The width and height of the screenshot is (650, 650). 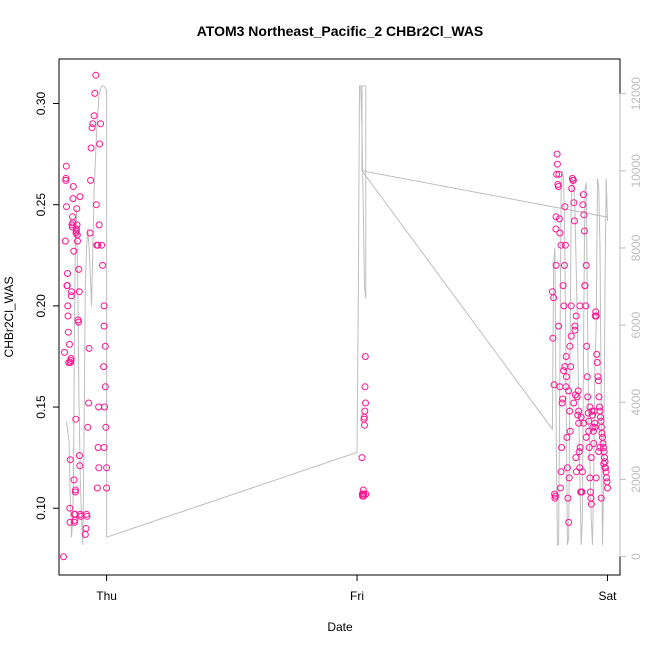 I want to click on x-tick-label-1: Fri, so click(x=357, y=596).